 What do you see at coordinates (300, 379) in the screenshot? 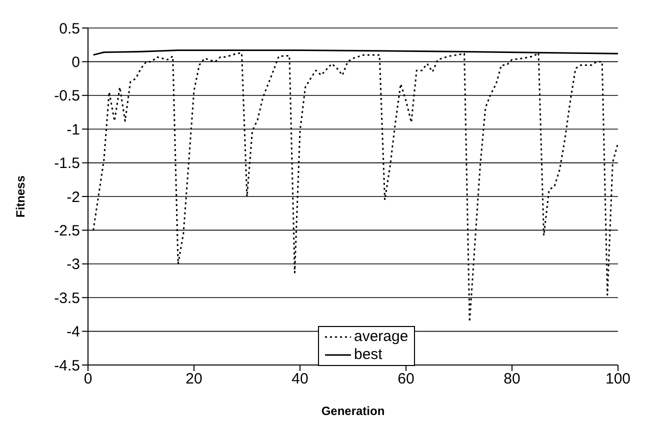
I see `x-tick-label: 40` at bounding box center [300, 379].